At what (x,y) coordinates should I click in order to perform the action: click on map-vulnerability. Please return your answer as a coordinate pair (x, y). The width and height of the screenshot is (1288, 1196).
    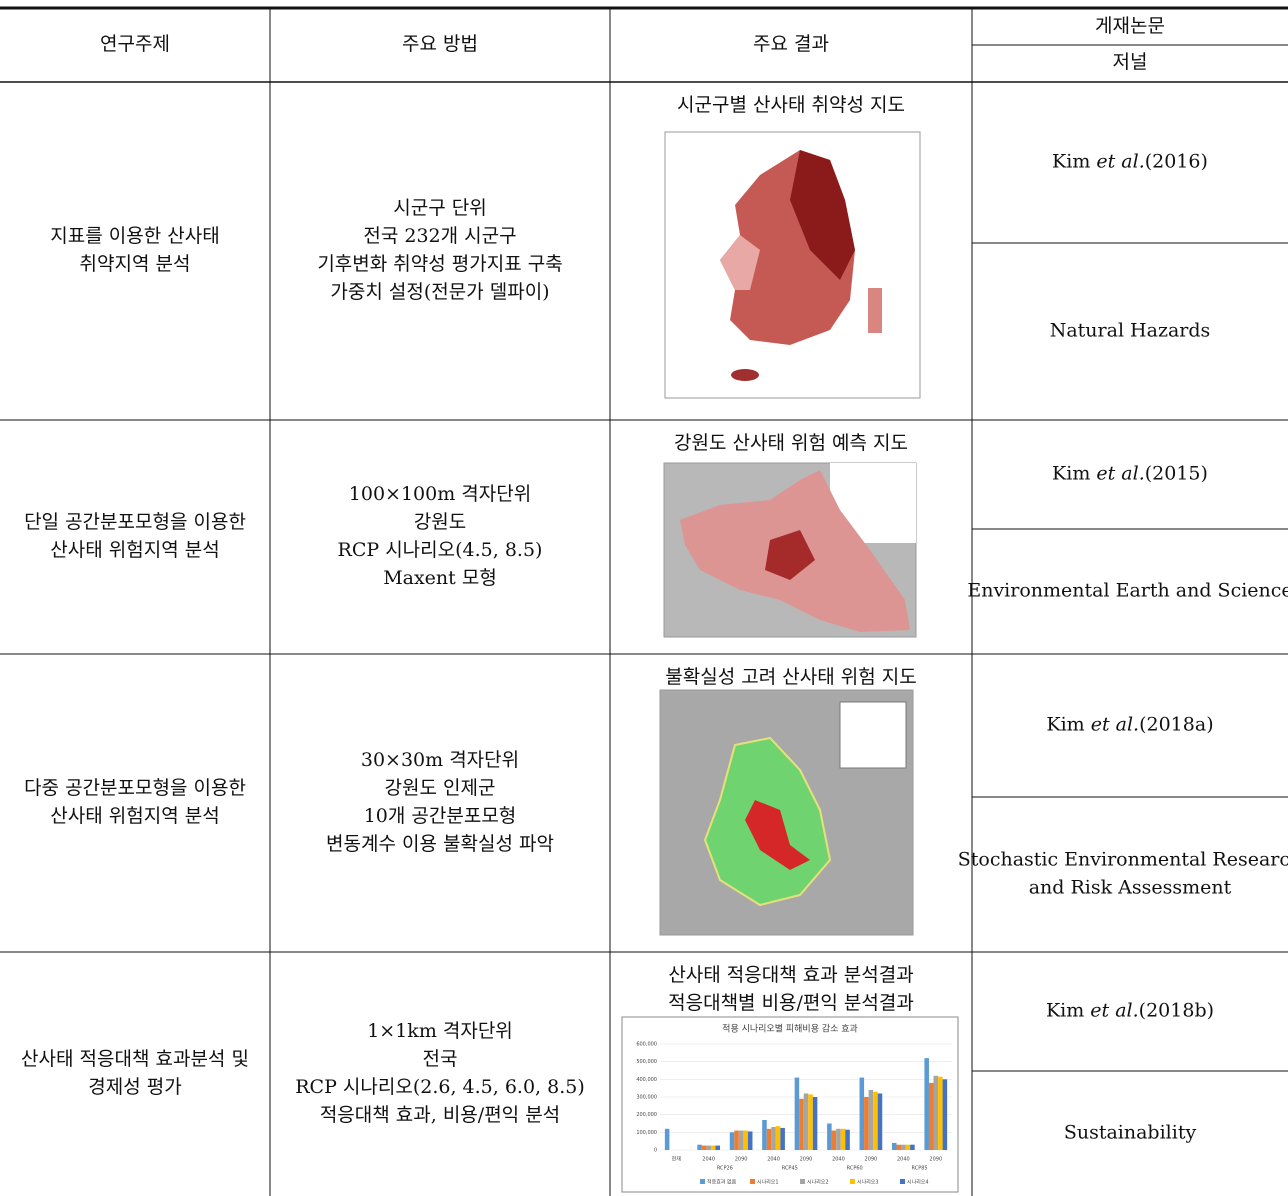
    Looking at the image, I should click on (792, 265).